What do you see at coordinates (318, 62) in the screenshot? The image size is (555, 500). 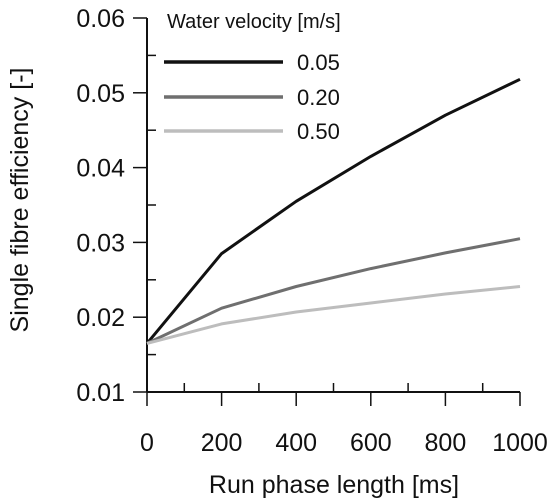 I see `legend-label-0.05: 0.05` at bounding box center [318, 62].